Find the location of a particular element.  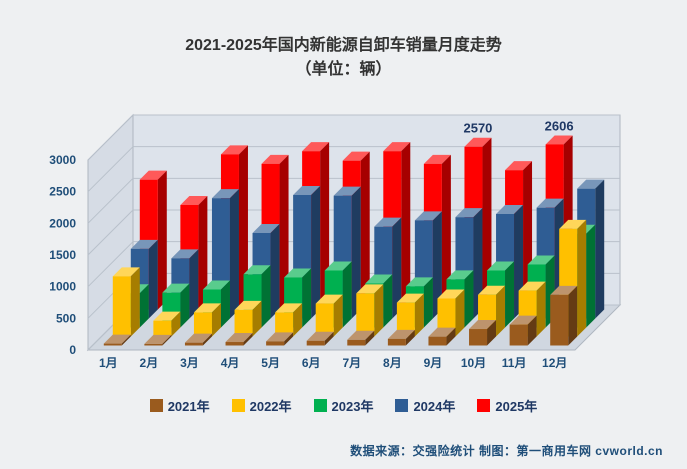

bar-2021年-11月 is located at coordinates (518, 335).